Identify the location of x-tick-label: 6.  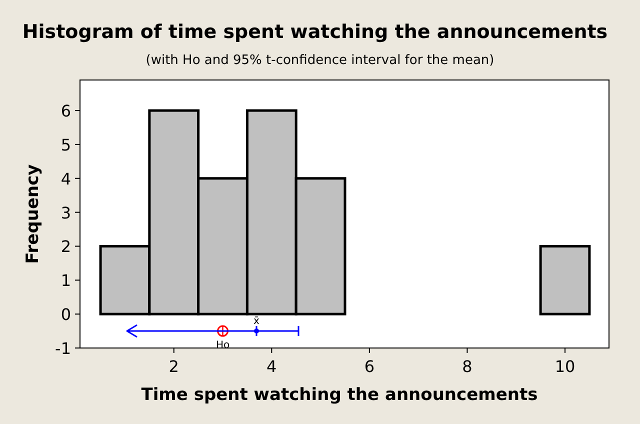
(369, 366).